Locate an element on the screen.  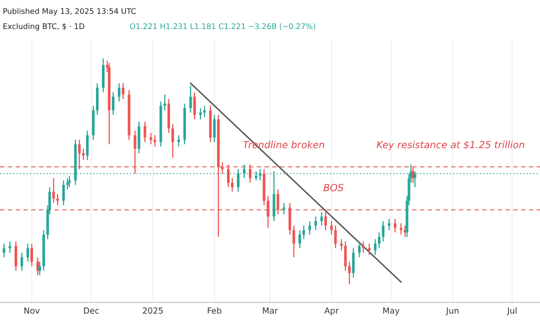
x-tick-label: Feb is located at coordinates (215, 310).